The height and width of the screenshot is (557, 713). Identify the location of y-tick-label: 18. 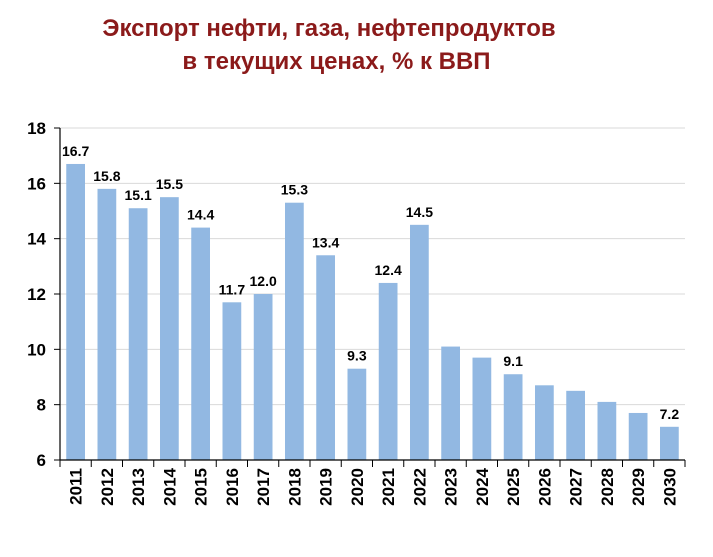
(36, 128).